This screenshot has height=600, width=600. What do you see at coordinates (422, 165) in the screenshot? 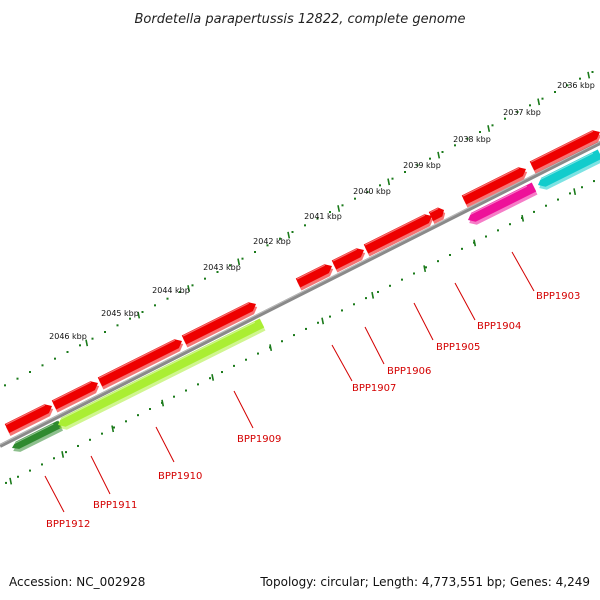
I see `ruler-label: 2039 kbp` at bounding box center [422, 165].